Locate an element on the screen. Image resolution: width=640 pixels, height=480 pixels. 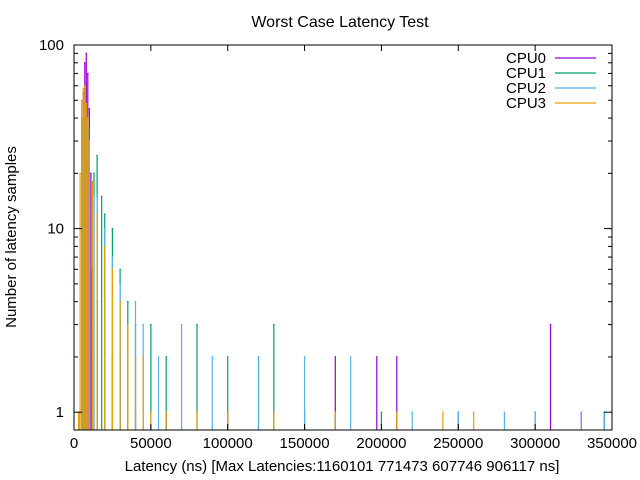
x-tick-label: 150000 is located at coordinates (305, 443).